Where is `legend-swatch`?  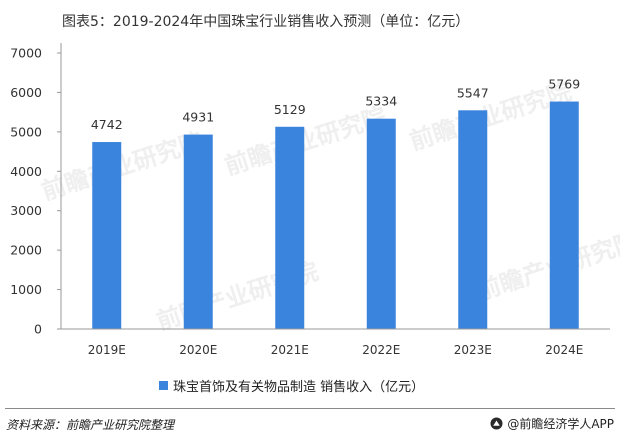
legend-swatch is located at coordinates (163, 385).